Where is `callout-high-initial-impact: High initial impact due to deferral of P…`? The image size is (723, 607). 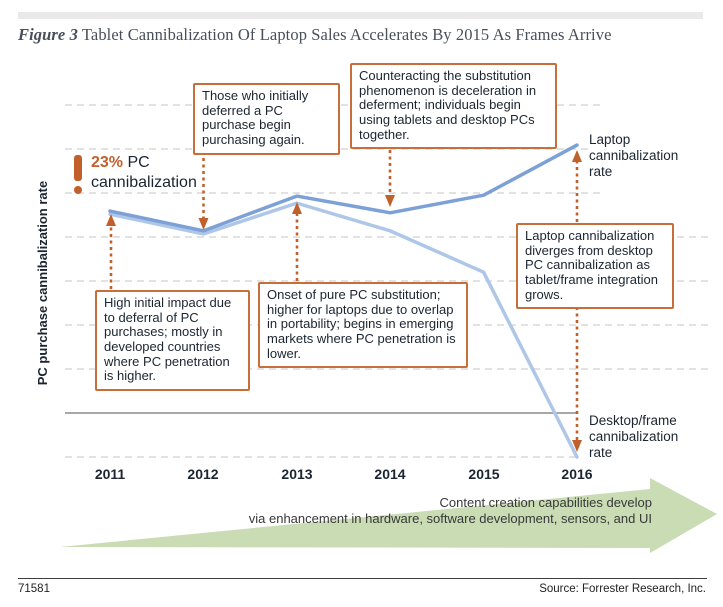
callout-high-initial-impact: High initial impact due to deferral of P… is located at coordinates (172, 341).